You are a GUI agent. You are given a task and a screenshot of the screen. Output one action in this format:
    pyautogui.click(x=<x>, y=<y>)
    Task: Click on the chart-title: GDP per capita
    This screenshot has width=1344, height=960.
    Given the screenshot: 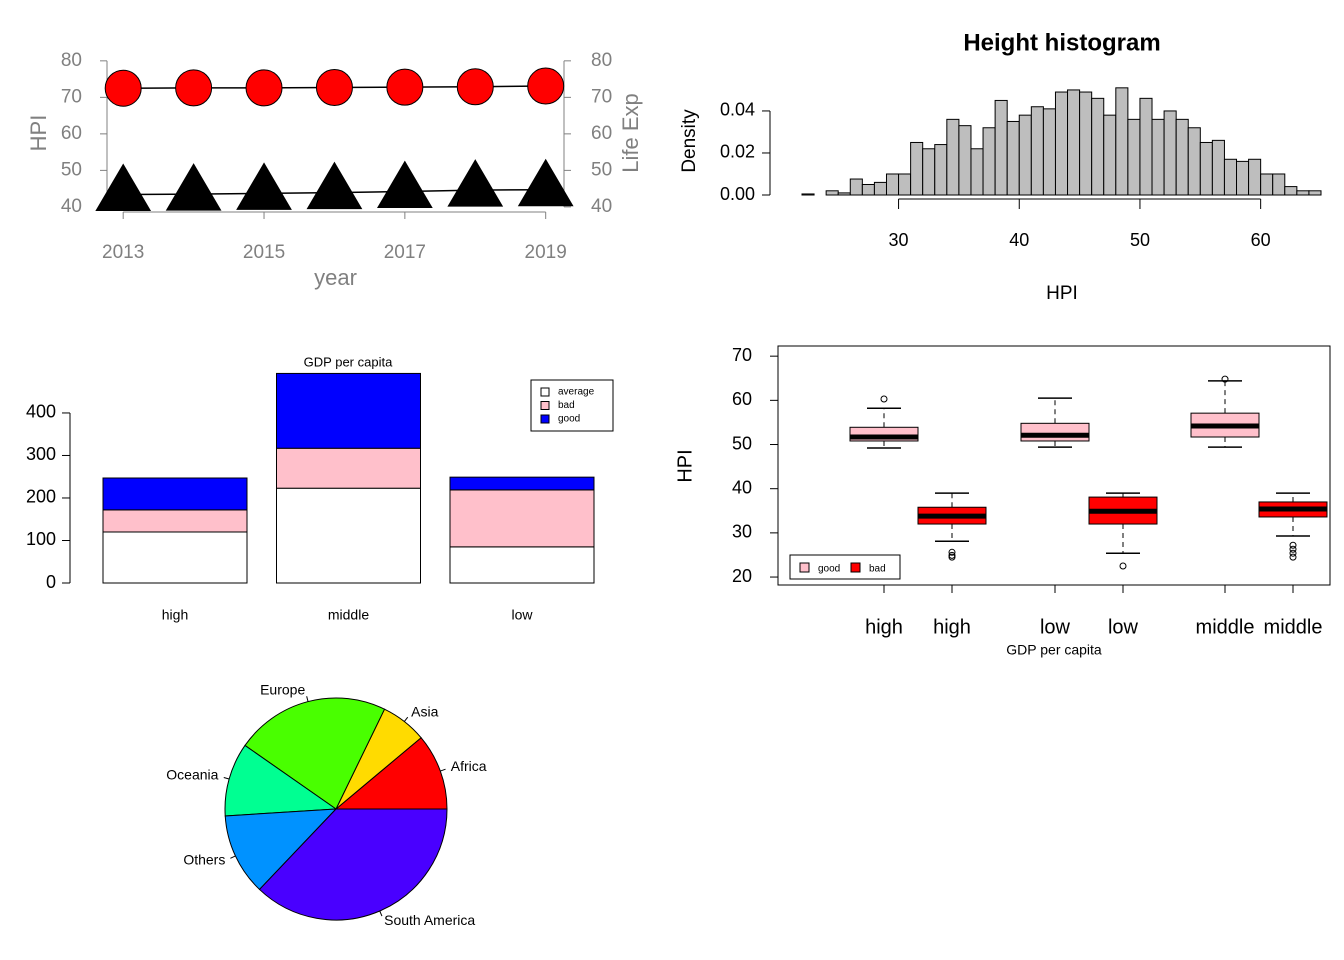 What is the action you would take?
    pyautogui.click(x=348, y=361)
    